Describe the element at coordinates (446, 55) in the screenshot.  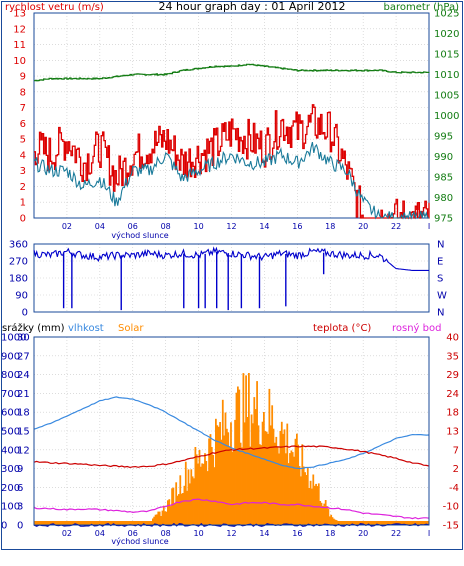
I see `pressure-tick-label: 1015` at that location.